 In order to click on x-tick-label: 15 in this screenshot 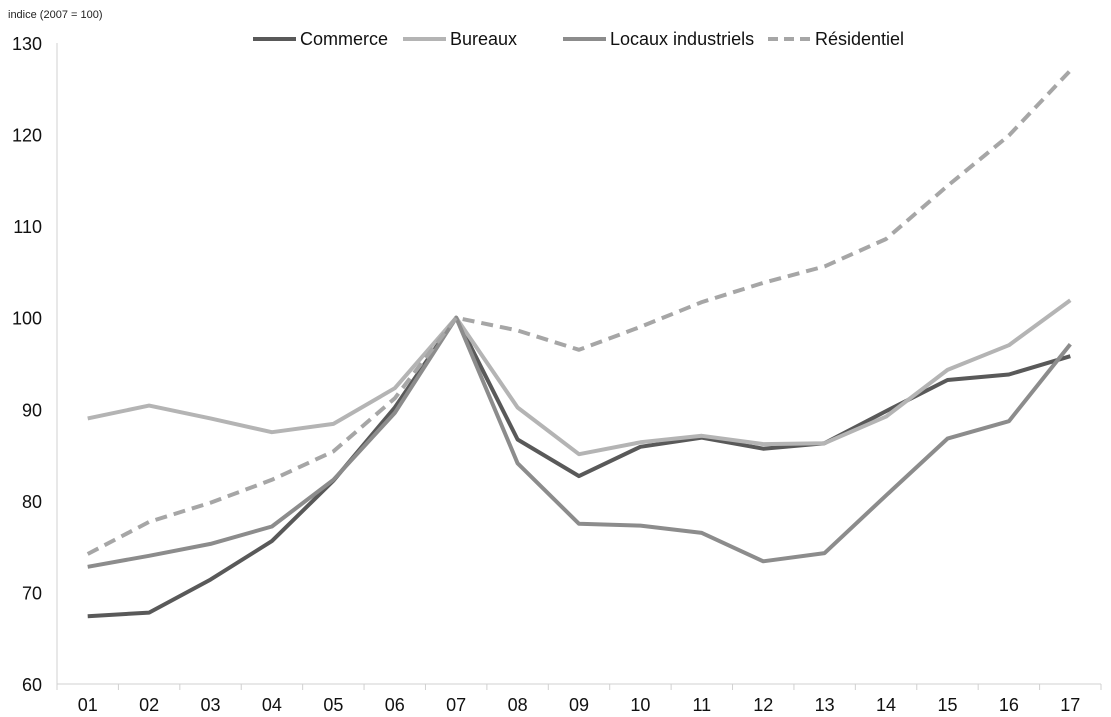, I will do `click(947, 705)`.